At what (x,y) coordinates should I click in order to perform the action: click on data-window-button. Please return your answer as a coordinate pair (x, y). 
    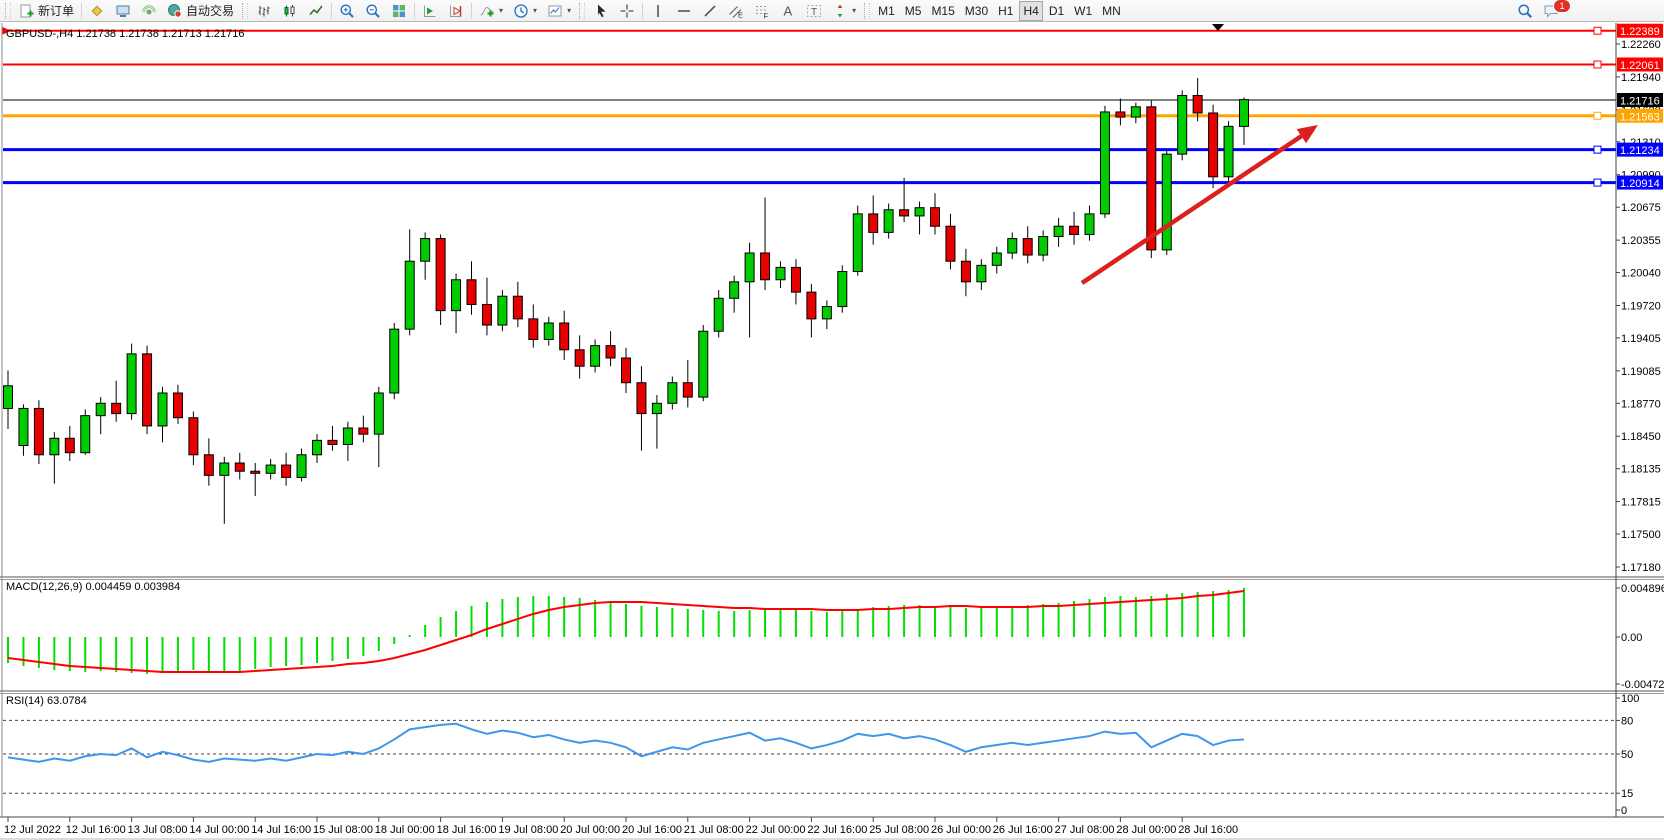
    Looking at the image, I should click on (123, 11).